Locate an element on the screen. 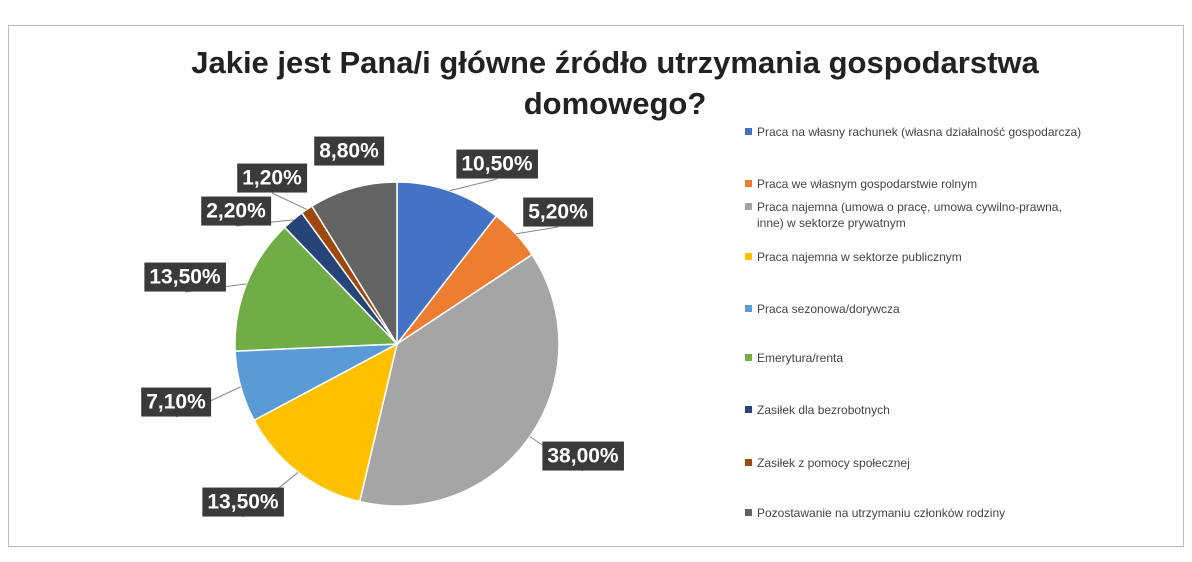 Image resolution: width=1192 pixels, height=562 pixels. legend-label: Praca sezonowa/dorywcza is located at coordinates (828, 309).